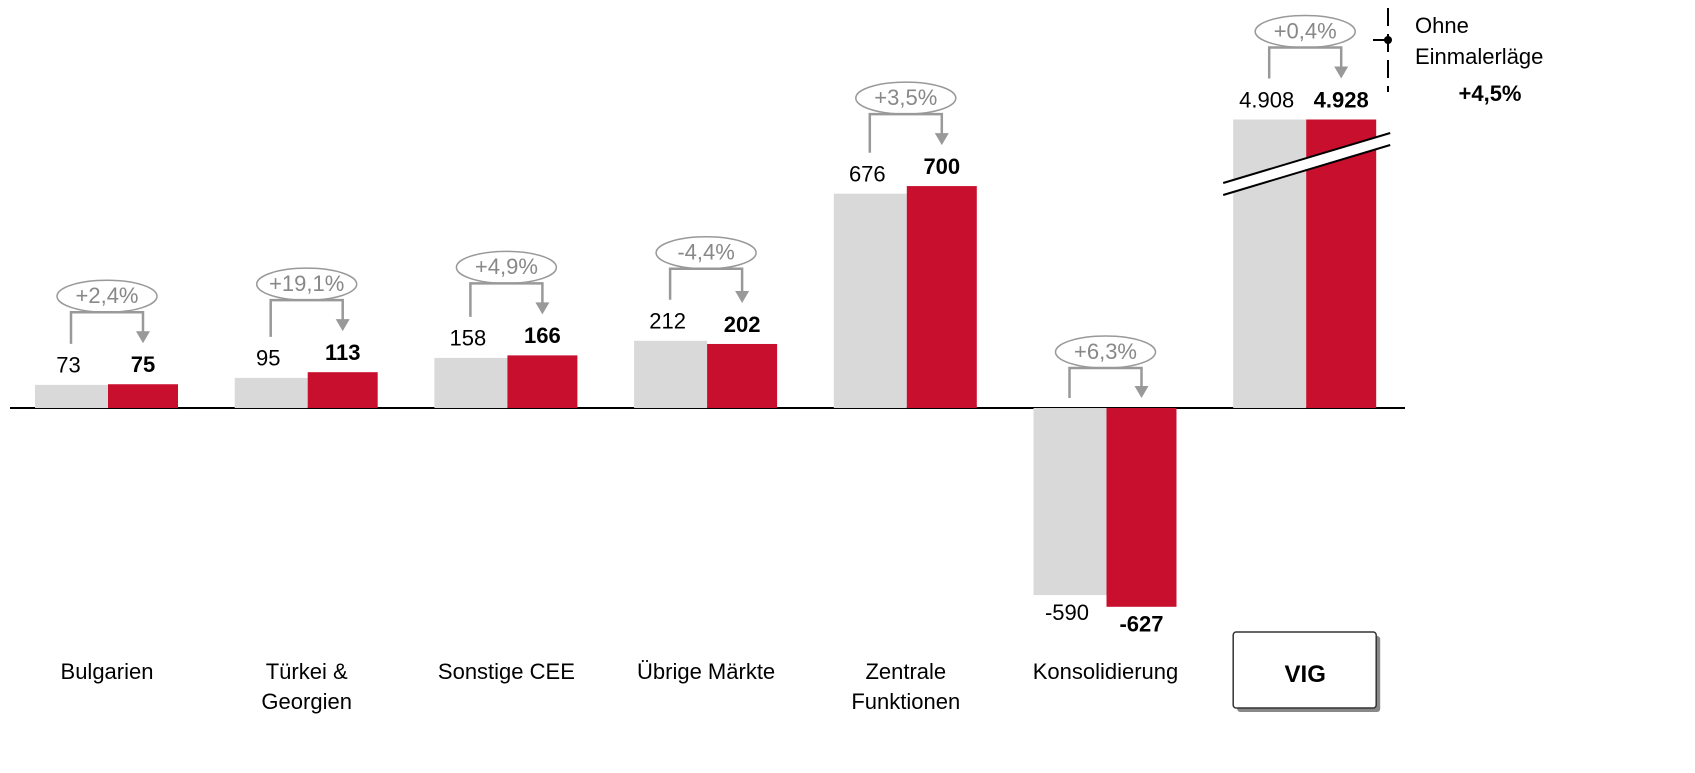 The width and height of the screenshot is (1695, 773). I want to click on value-label: 113, so click(343, 352).